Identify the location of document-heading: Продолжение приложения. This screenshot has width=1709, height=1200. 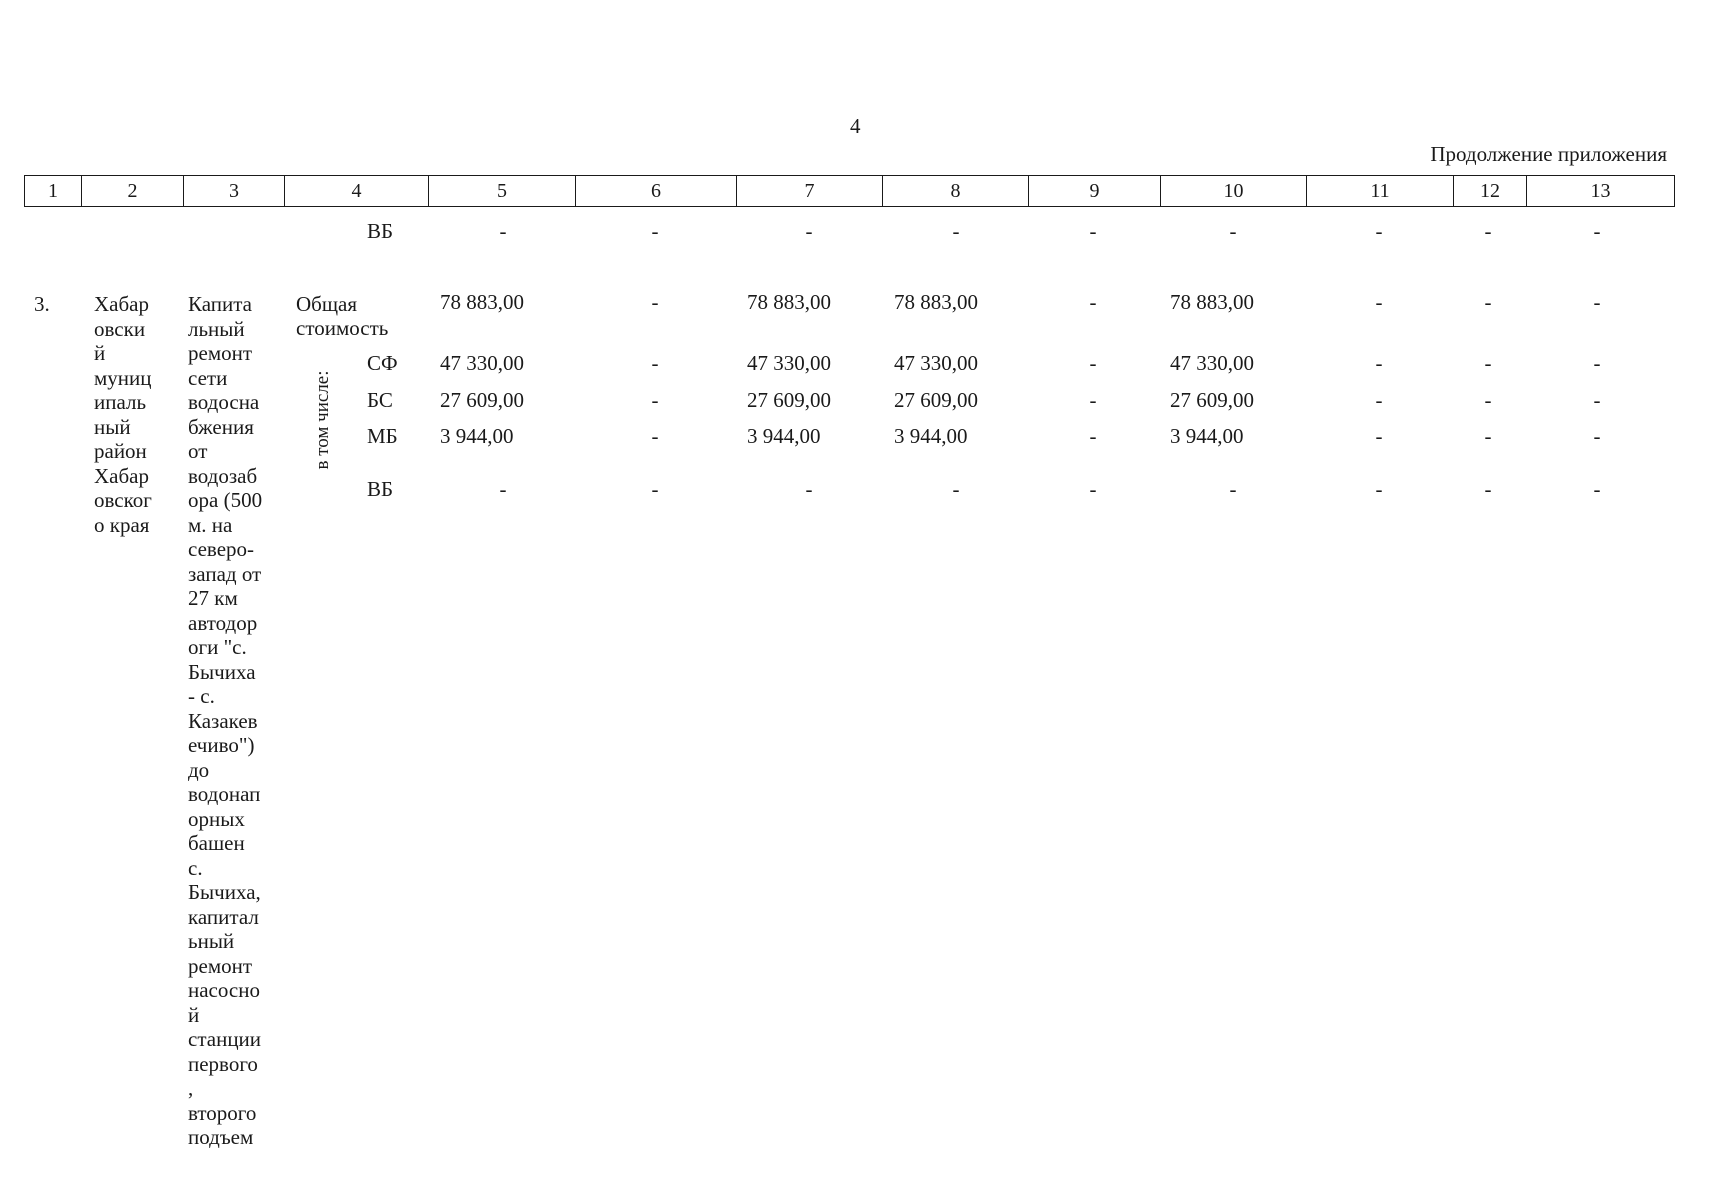
(1548, 154).